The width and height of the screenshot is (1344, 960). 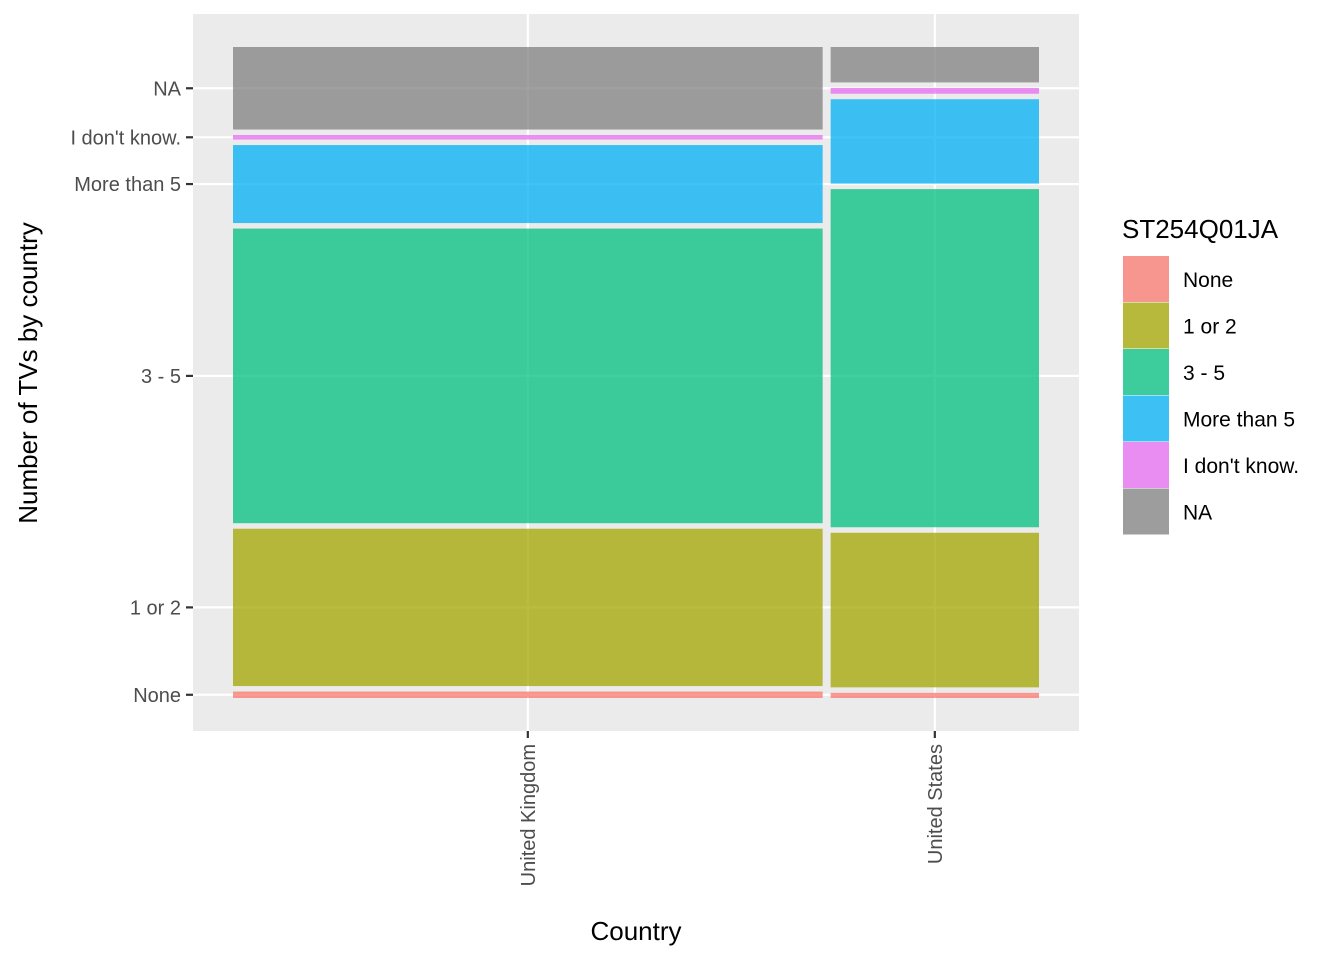 What do you see at coordinates (1210, 327) in the screenshot?
I see `legend-label: 1 or 2` at bounding box center [1210, 327].